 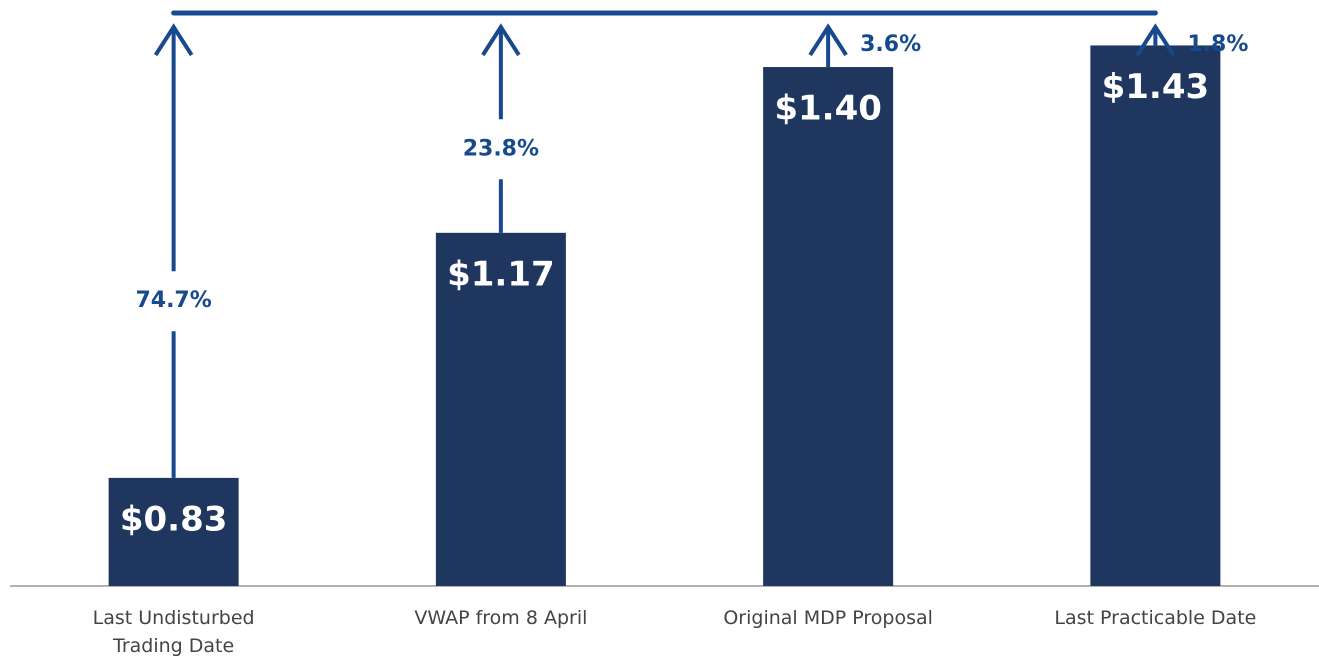 I want to click on premium-label: 23.8%, so click(x=501, y=148).